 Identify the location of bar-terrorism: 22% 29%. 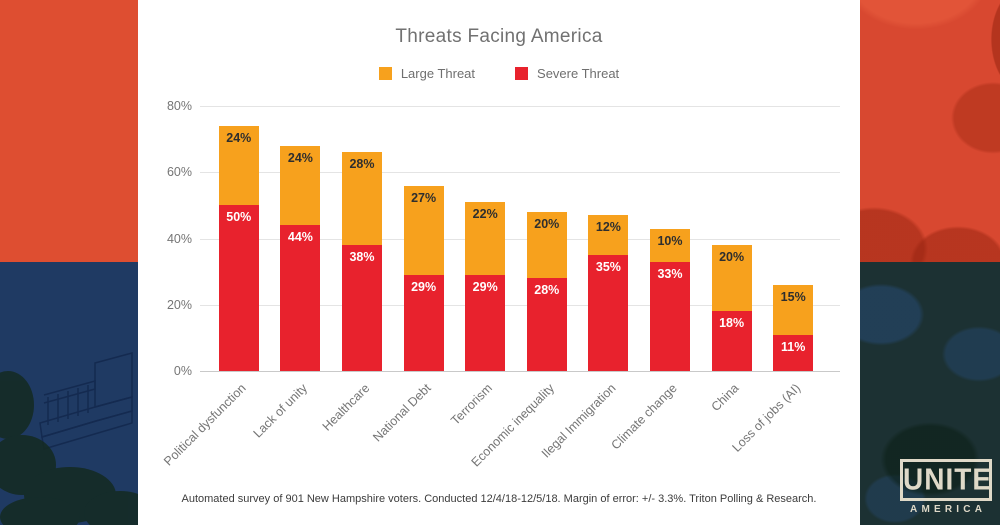
(485, 286).